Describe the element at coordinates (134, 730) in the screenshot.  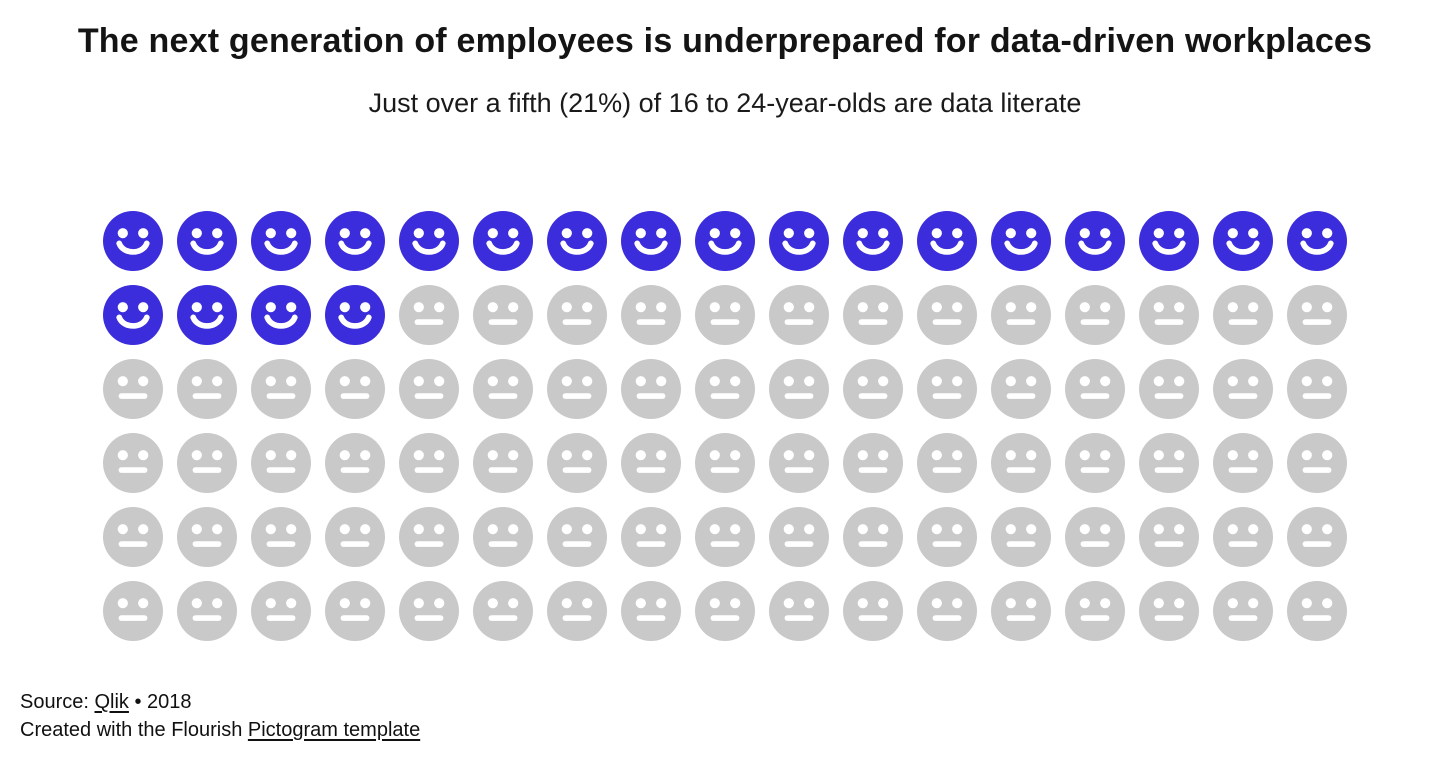
I see `credit-prefix: Created with the Flourish` at that location.